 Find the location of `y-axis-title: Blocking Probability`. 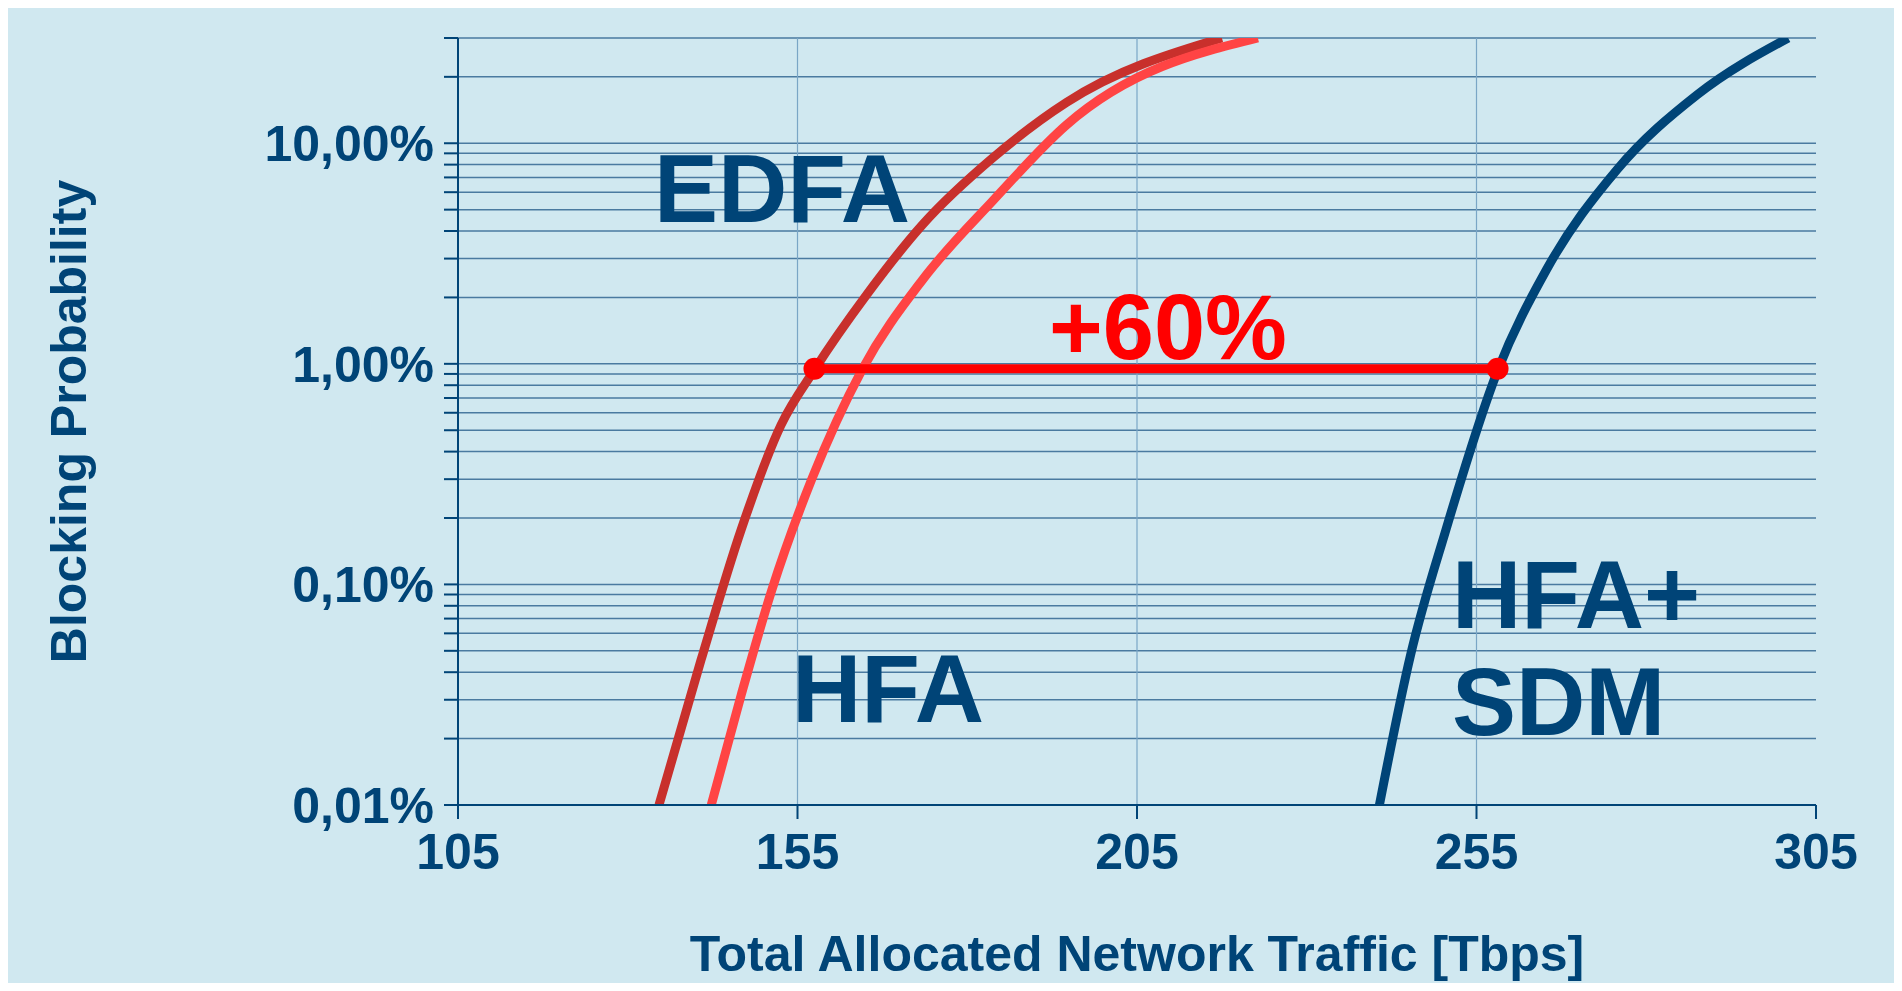

y-axis-title: Blocking Probability is located at coordinates (68, 421).